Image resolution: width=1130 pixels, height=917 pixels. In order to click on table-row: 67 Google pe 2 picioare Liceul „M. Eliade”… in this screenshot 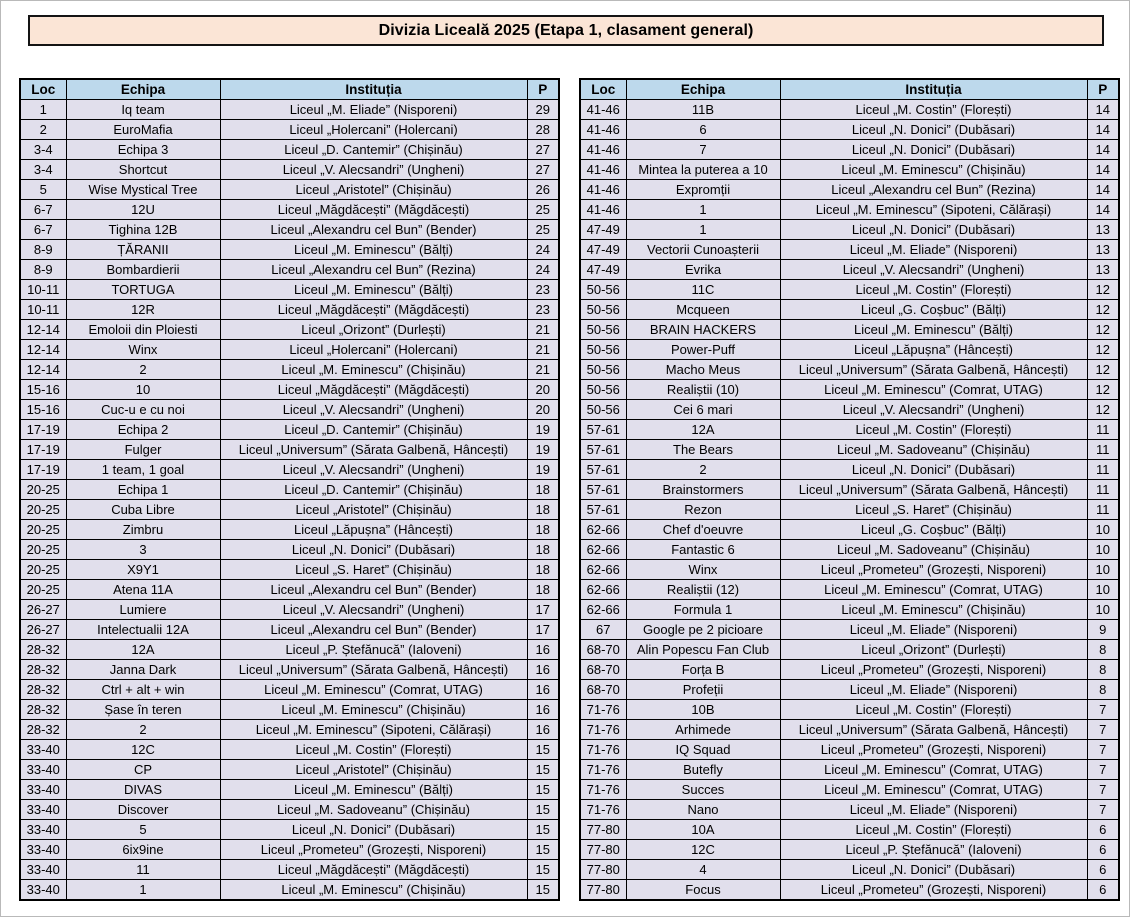, I will do `click(849, 629)`.